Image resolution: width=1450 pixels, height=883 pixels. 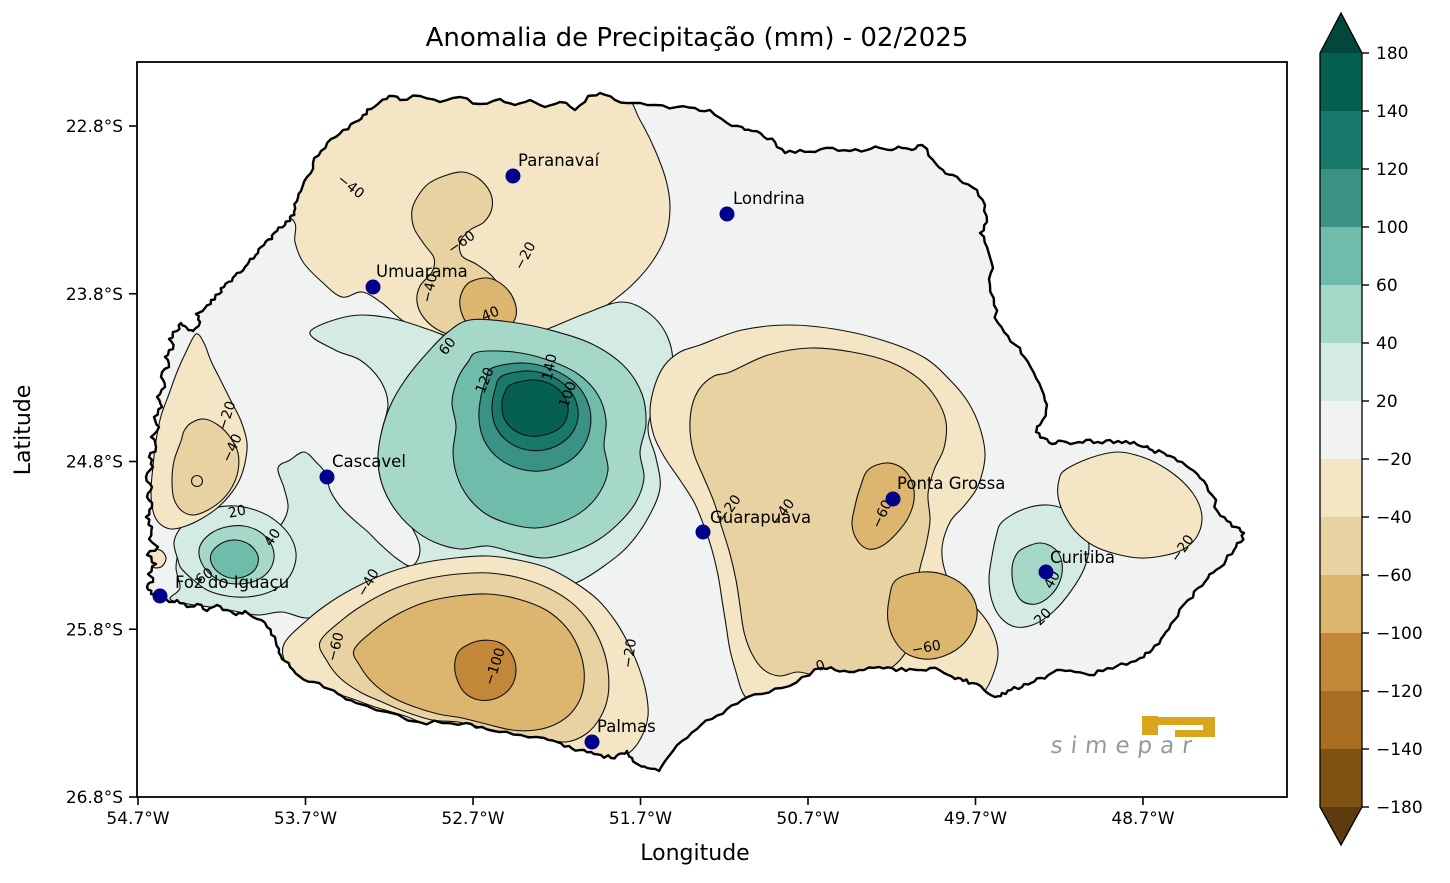 I want to click on colorbar-tick-label: −140, so click(x=1399, y=750).